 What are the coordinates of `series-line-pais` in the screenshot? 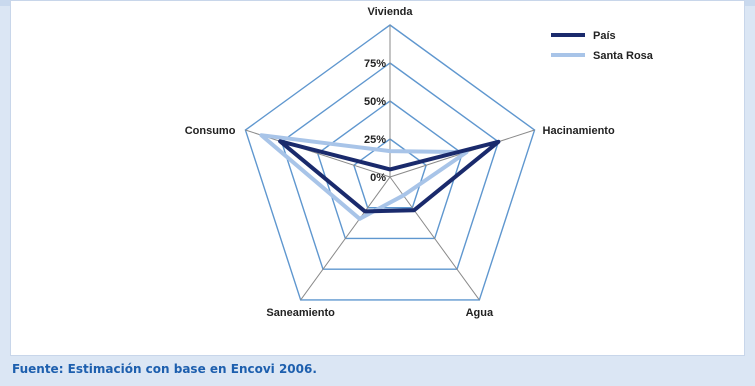 It's located at (389, 176).